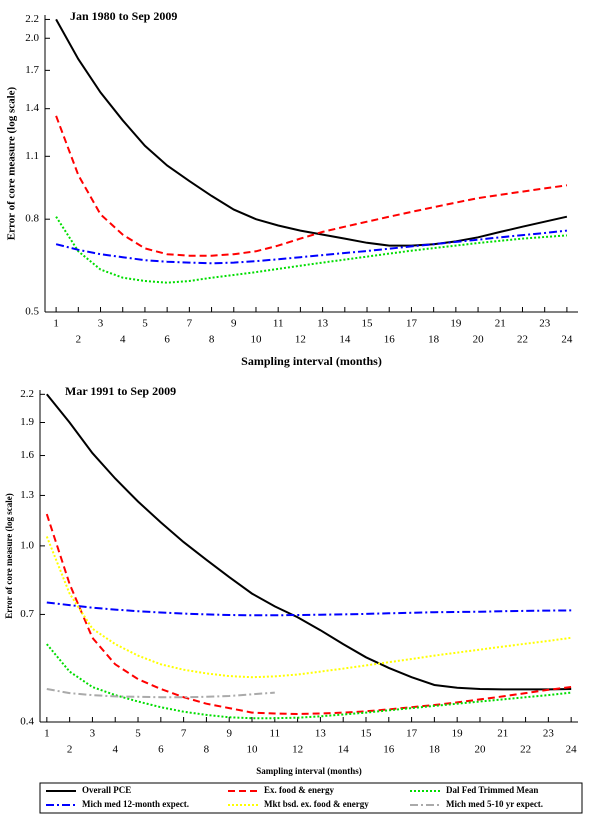  What do you see at coordinates (32, 156) in the screenshot?
I see `y-tick-label: 1.1` at bounding box center [32, 156].